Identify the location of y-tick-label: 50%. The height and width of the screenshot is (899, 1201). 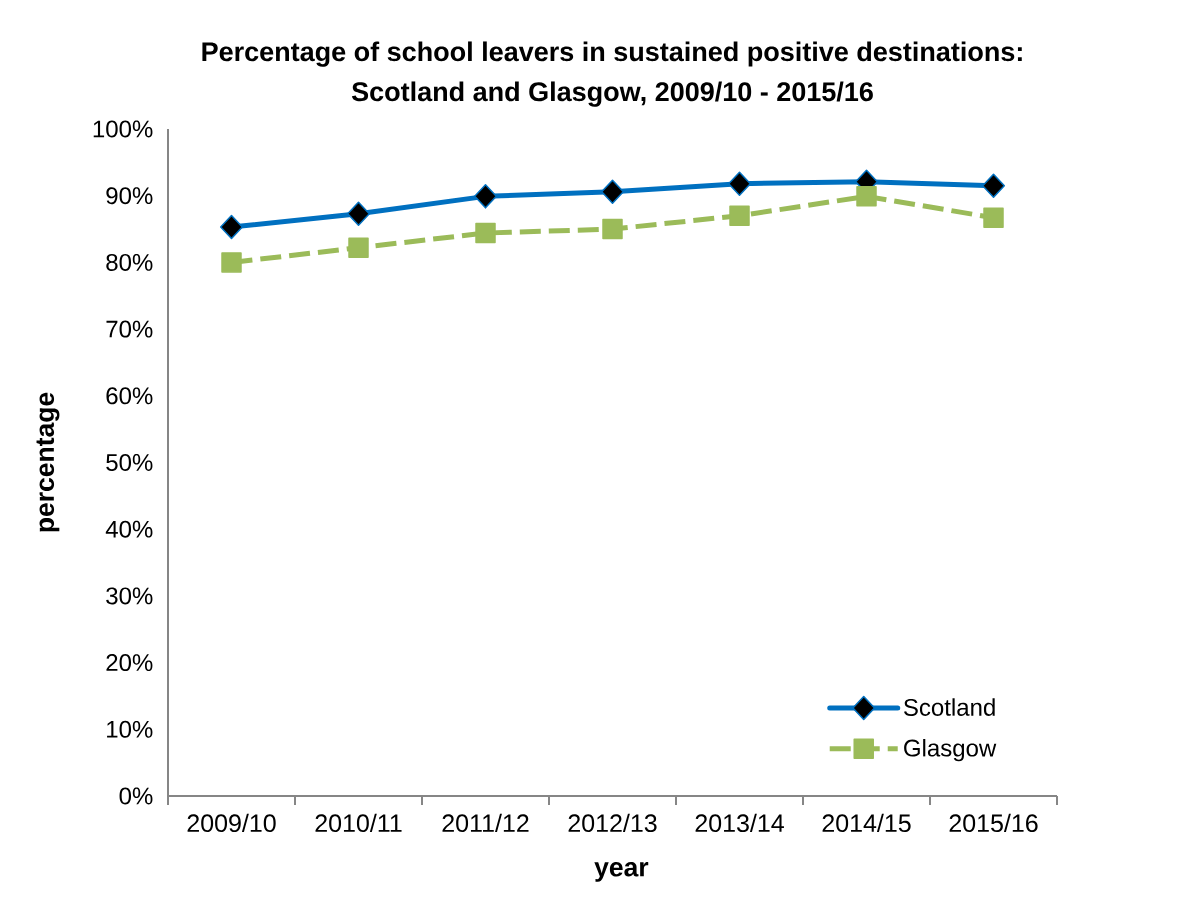
(129, 462).